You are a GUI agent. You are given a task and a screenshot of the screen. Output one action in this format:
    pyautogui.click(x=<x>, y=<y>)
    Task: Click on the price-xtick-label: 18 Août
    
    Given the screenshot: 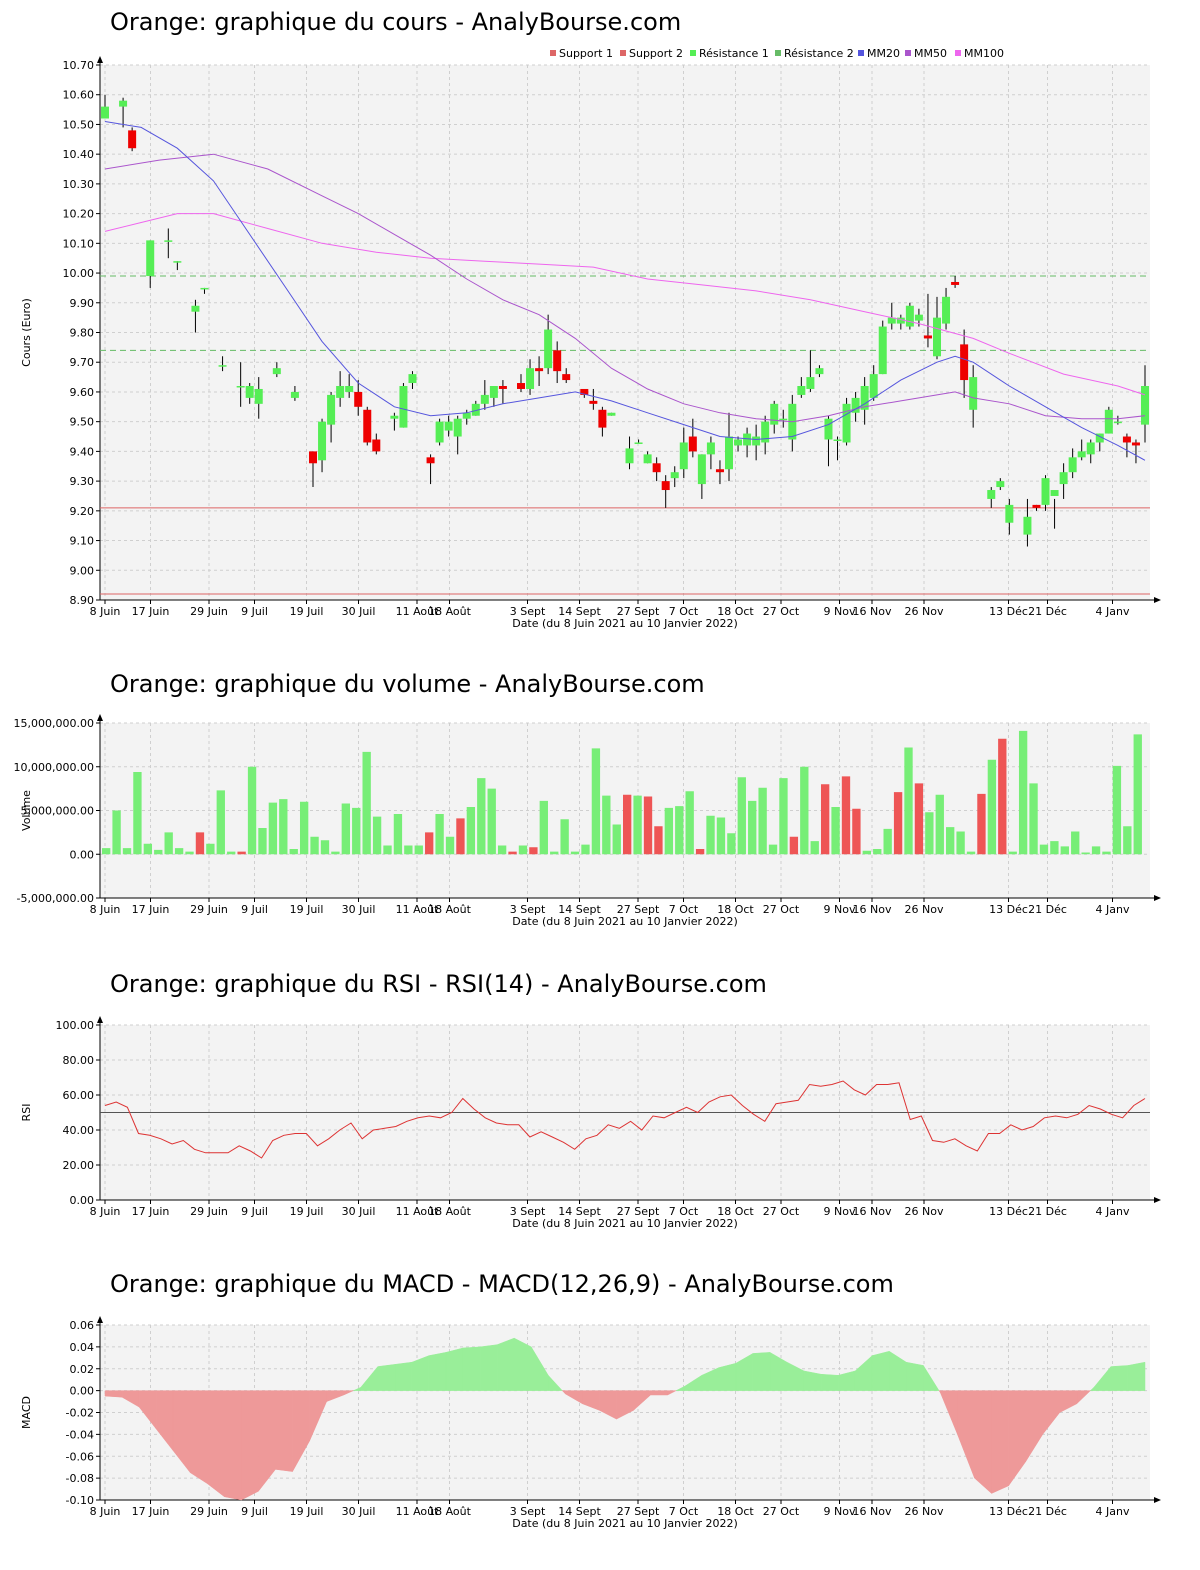 What is the action you would take?
    pyautogui.click(x=450, y=611)
    